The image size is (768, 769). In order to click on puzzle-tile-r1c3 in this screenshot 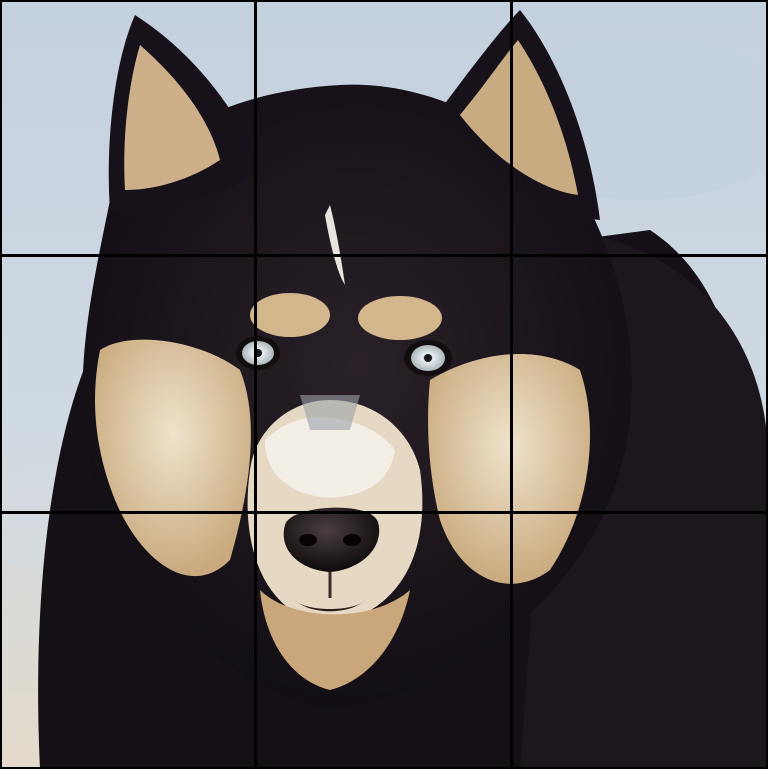, I will do `click(640, 127)`.